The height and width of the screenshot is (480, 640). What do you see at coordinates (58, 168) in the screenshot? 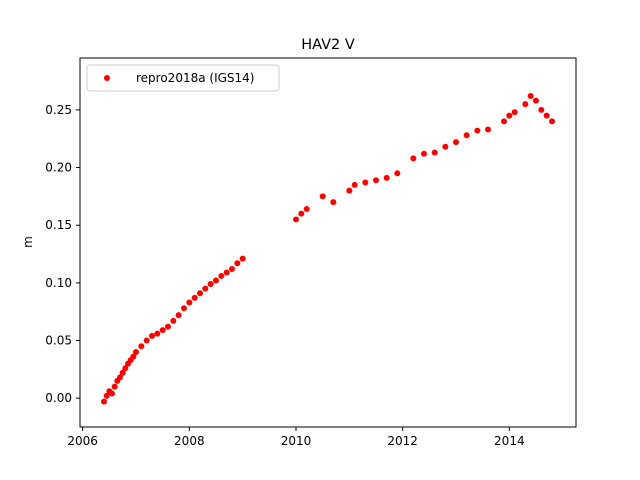
I see `y-tick-label: 0.20` at bounding box center [58, 168].